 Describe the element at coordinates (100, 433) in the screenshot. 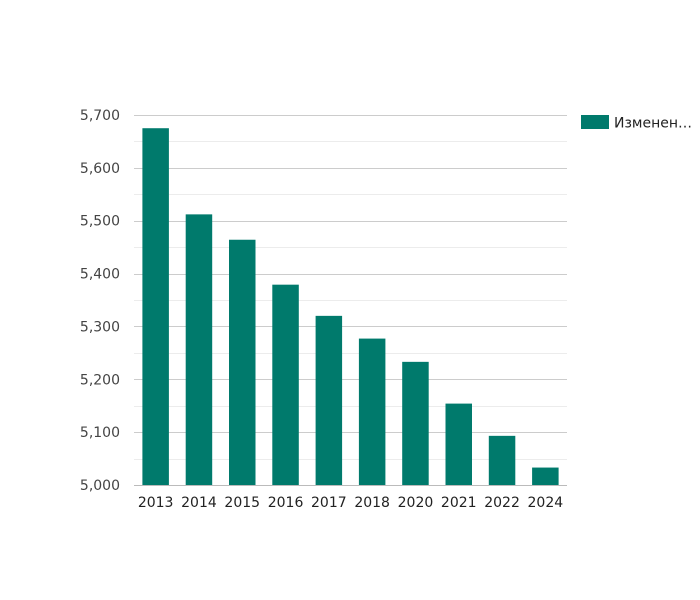

I see `y-tick-label: 5,100` at that location.